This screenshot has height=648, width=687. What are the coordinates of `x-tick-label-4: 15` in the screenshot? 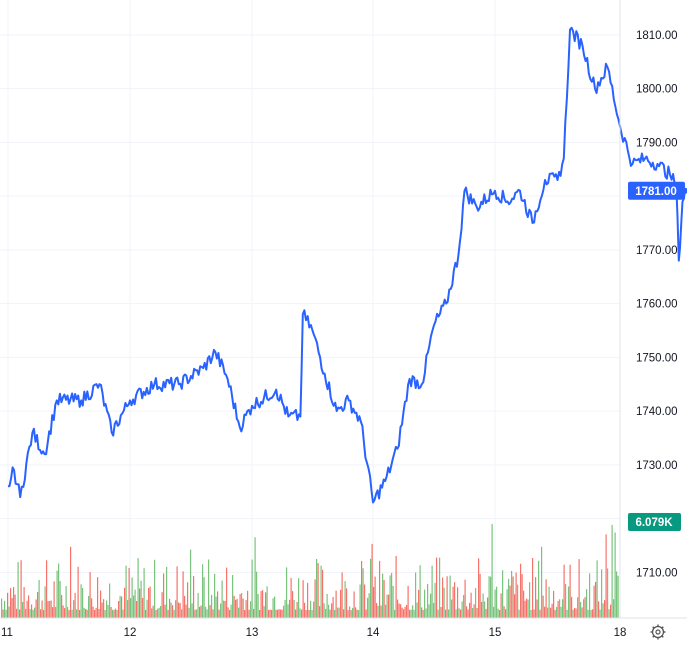 It's located at (495, 633).